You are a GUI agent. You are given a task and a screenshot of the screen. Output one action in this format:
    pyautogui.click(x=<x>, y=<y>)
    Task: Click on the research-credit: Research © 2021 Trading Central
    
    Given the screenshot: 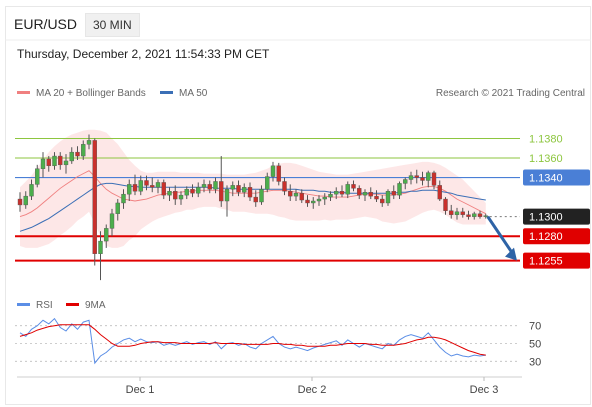 What is the action you would take?
    pyautogui.click(x=510, y=93)
    